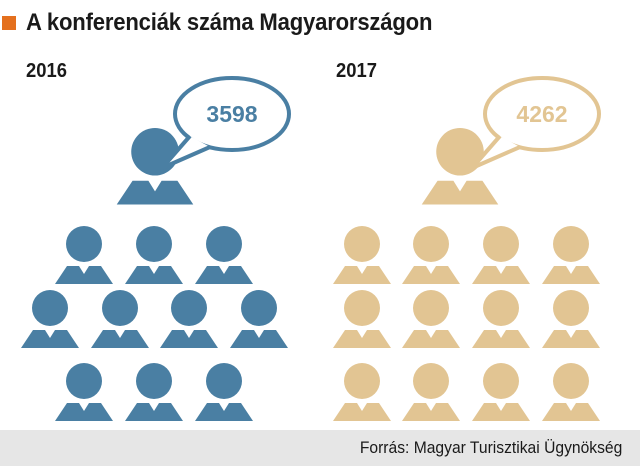 The width and height of the screenshot is (640, 466). What do you see at coordinates (229, 22) in the screenshot?
I see `chart-title: A konferenciák száma Magyarországon` at bounding box center [229, 22].